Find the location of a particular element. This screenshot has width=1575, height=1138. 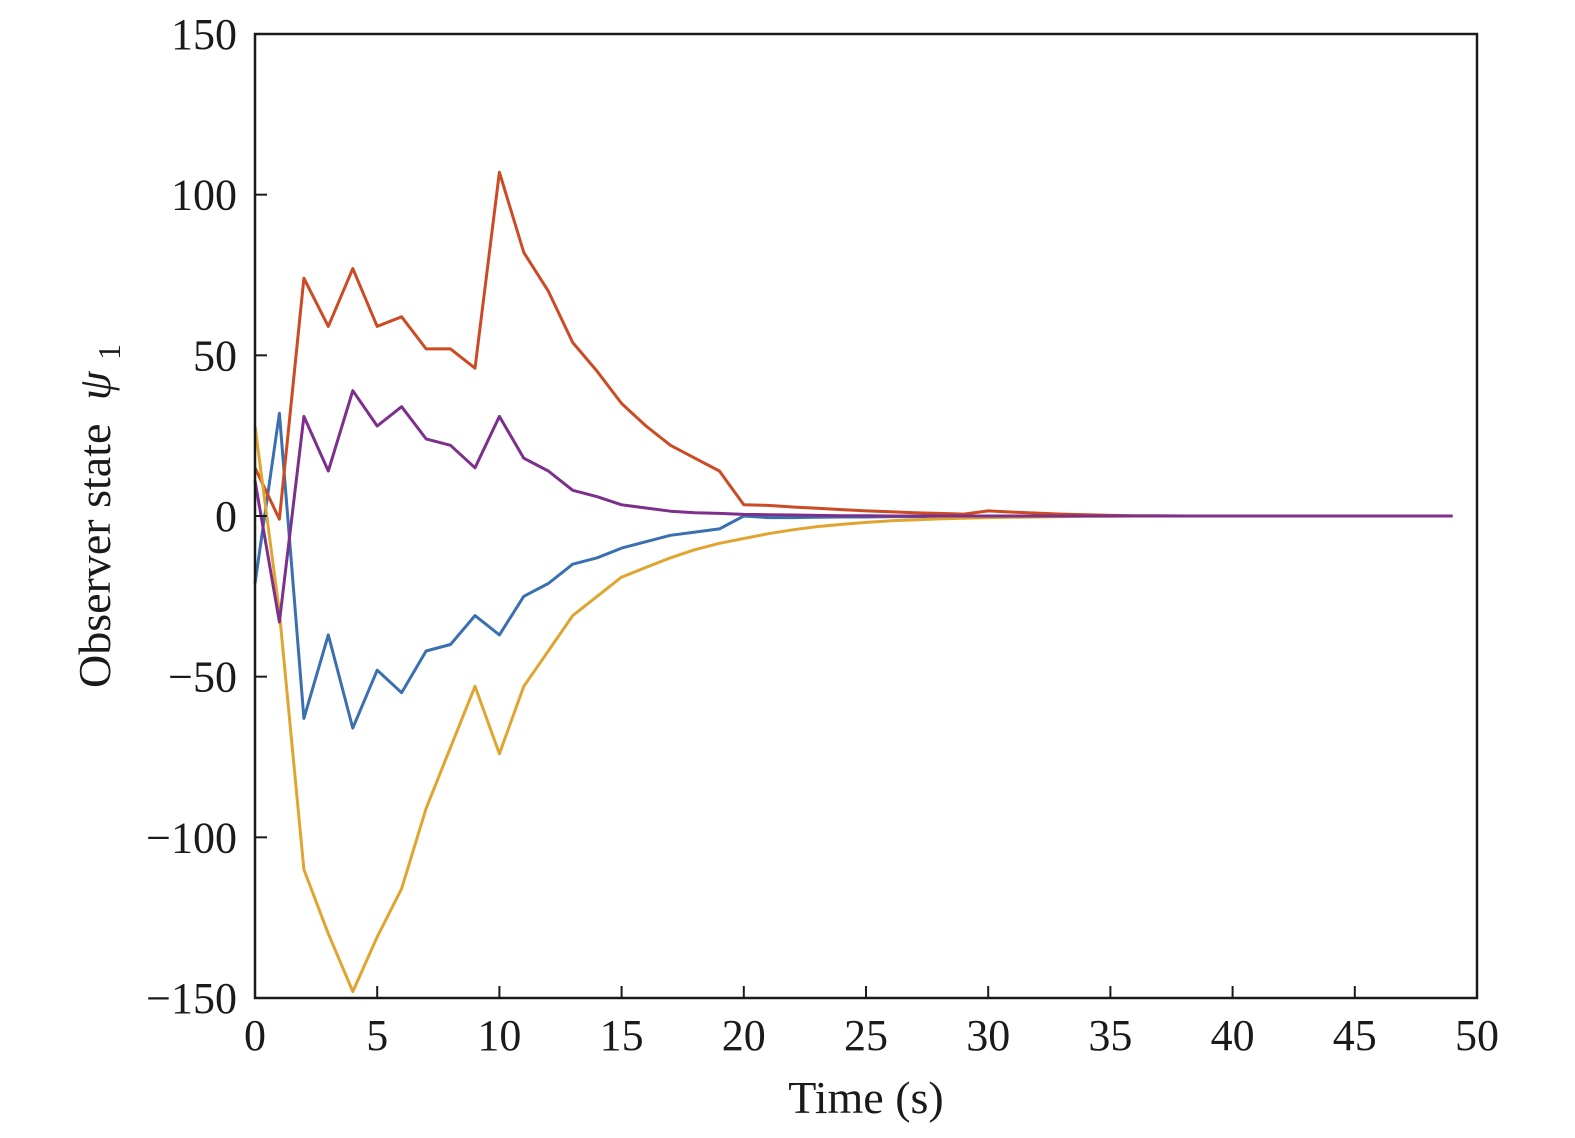

y-tick-label-3: 0 is located at coordinates (226, 516).